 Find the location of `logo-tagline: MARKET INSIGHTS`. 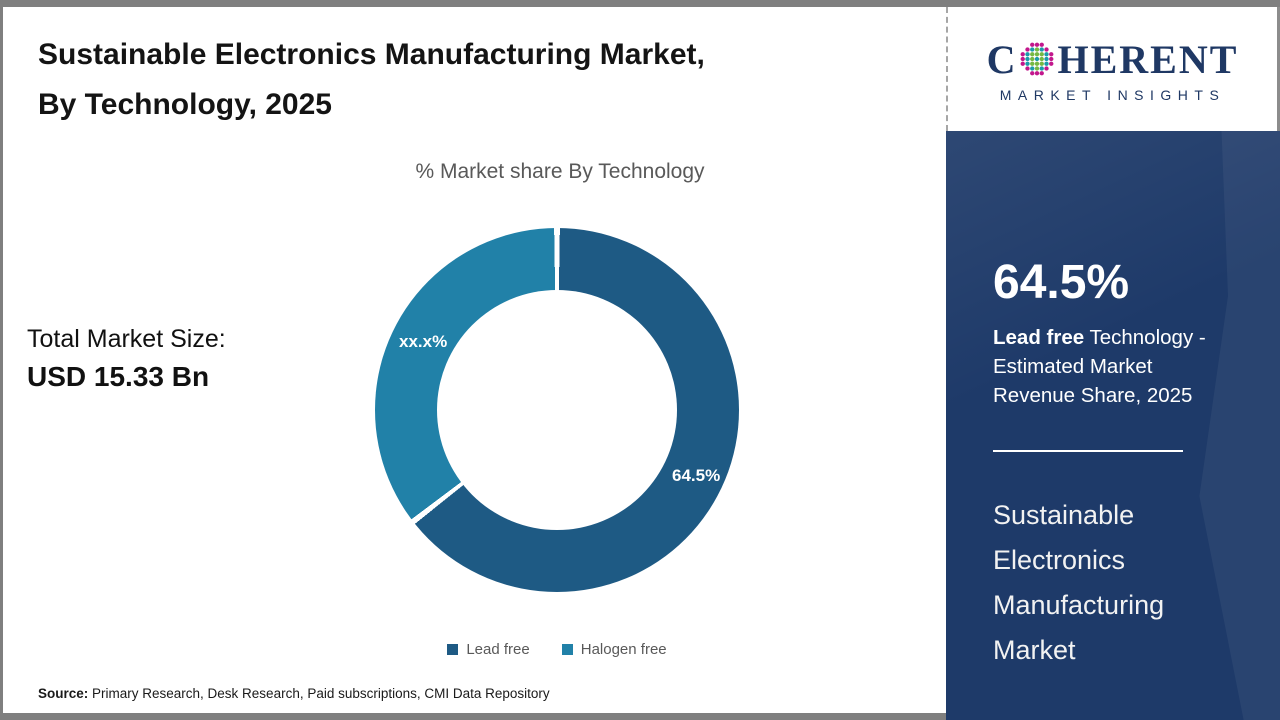

logo-tagline: MARKET INSIGHTS is located at coordinates (1112, 94).